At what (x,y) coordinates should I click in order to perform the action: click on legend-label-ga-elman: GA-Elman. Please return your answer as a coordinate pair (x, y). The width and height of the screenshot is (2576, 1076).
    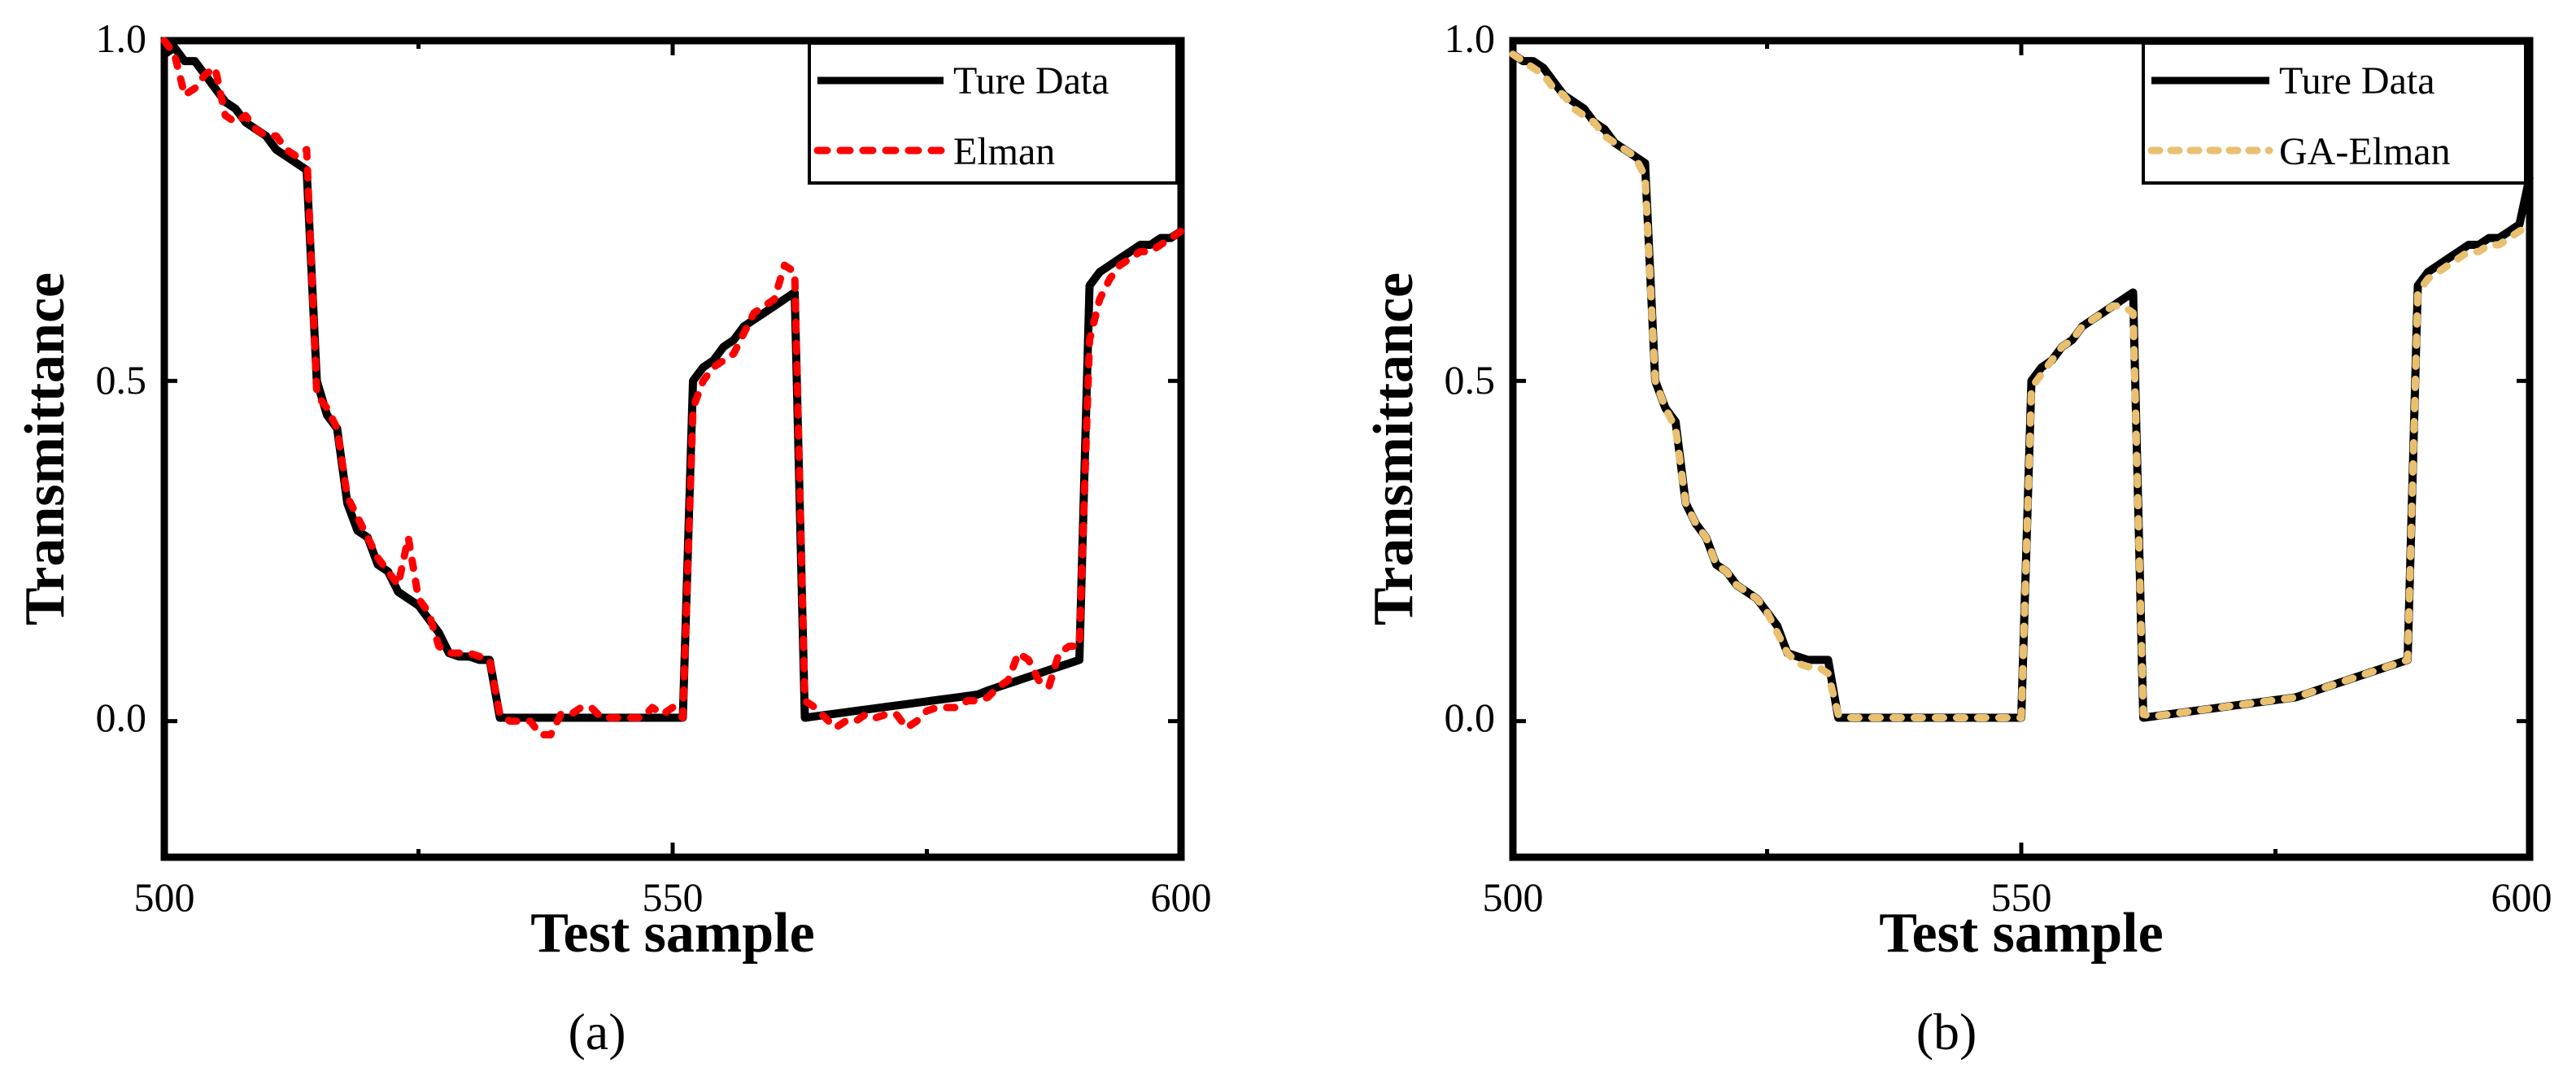
    Looking at the image, I should click on (2365, 151).